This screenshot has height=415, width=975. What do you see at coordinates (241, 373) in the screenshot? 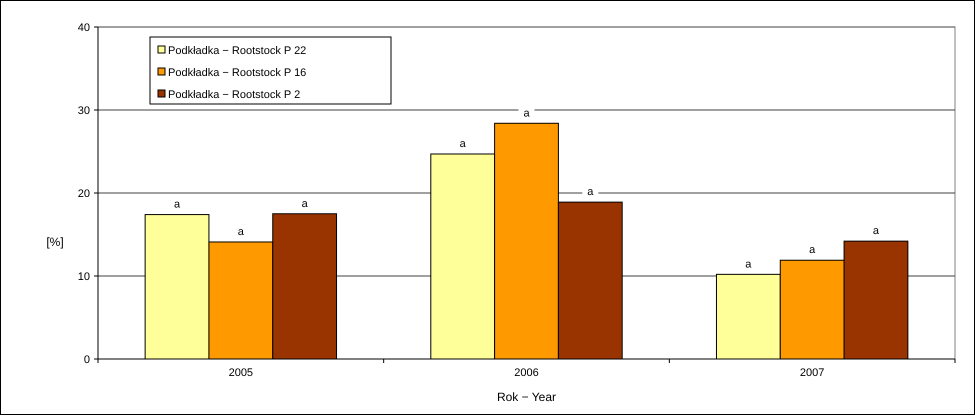
I see `x-tick-label: 2005` at bounding box center [241, 373].